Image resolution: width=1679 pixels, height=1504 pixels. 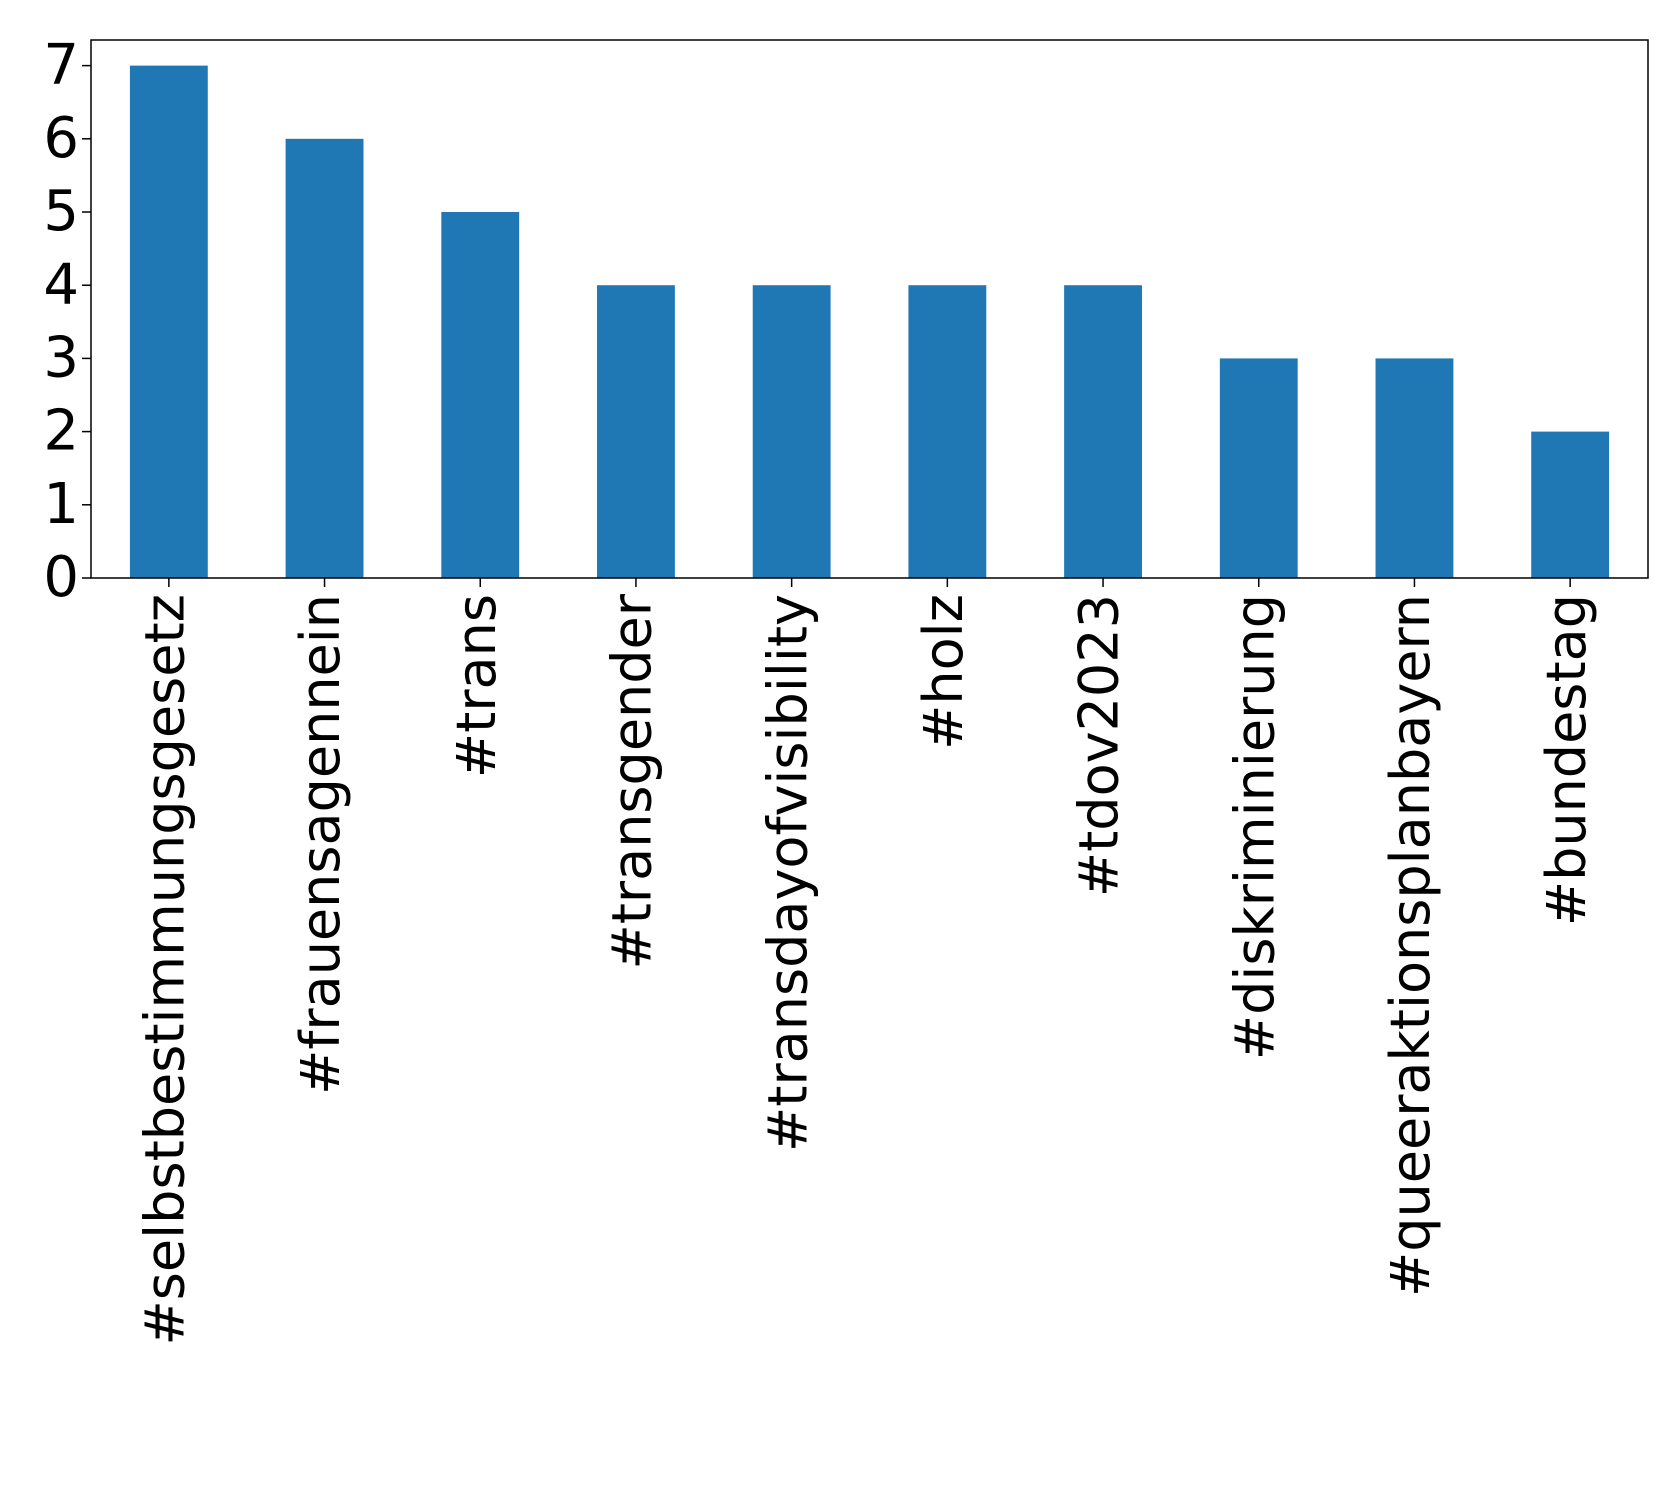 What do you see at coordinates (61, 284) in the screenshot?
I see `y-tick-label: 4` at bounding box center [61, 284].